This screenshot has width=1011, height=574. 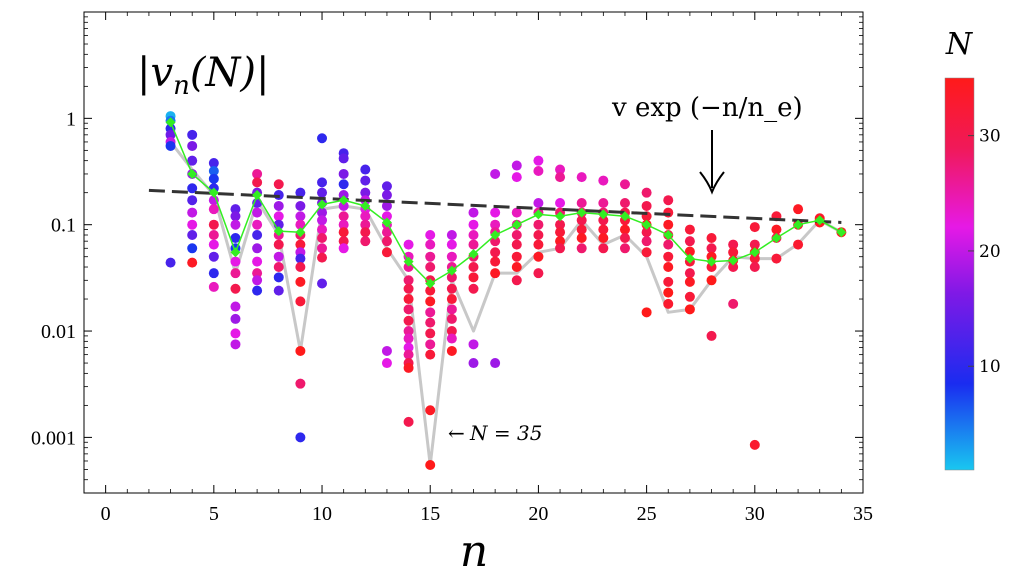 I want to click on y-axis-label: |vn(N)|, so click(x=203, y=75).